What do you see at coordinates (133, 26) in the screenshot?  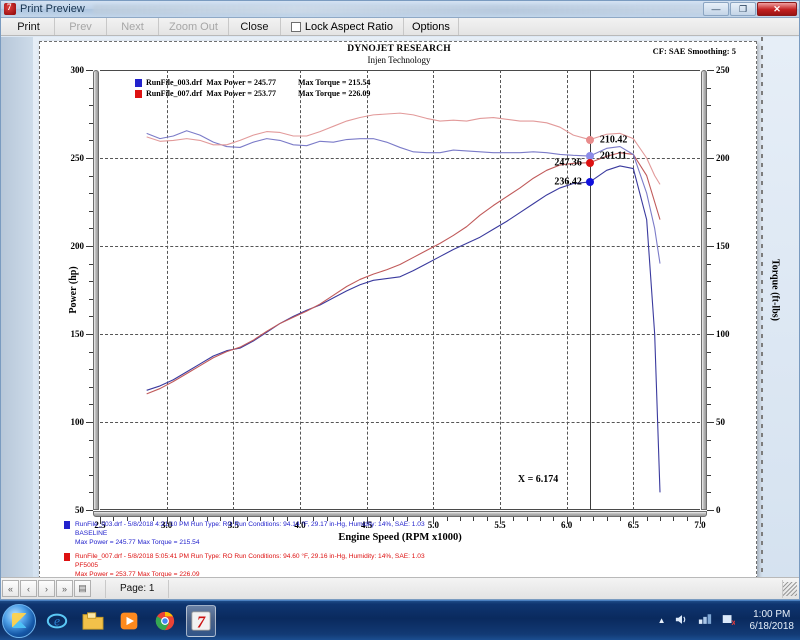 I see `next-page-button: Next` at bounding box center [133, 26].